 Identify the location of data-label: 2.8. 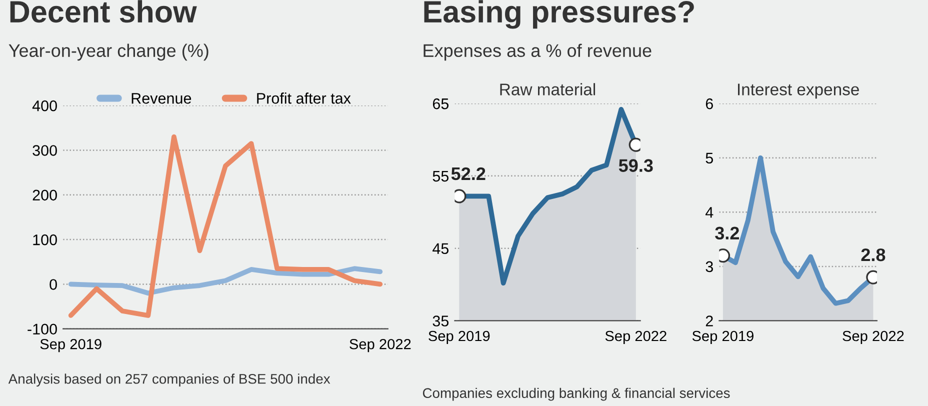
(873, 255).